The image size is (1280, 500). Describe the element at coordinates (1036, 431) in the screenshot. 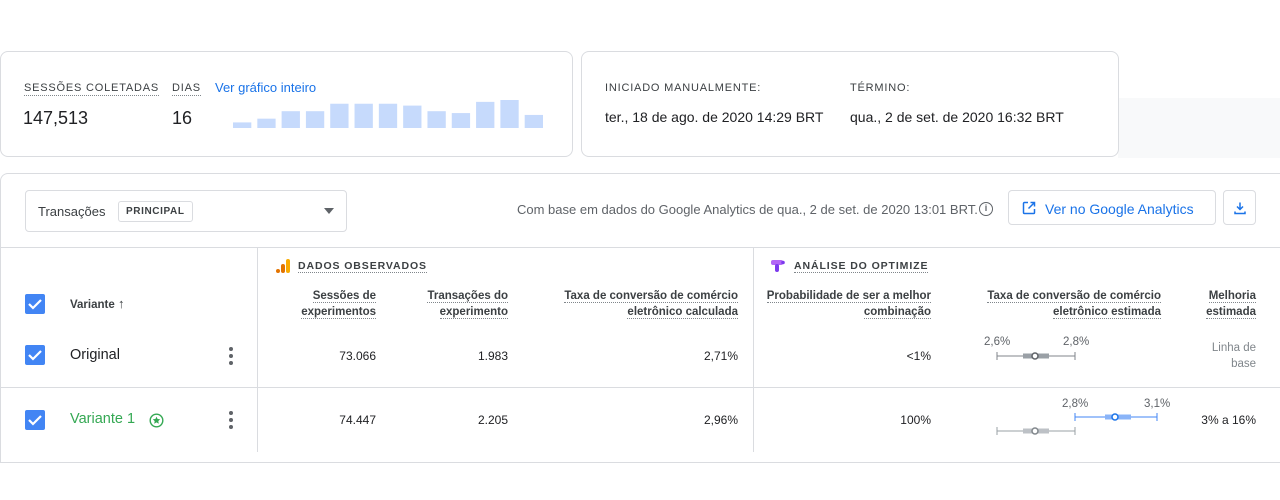

I see `baseline-interval-bar` at that location.